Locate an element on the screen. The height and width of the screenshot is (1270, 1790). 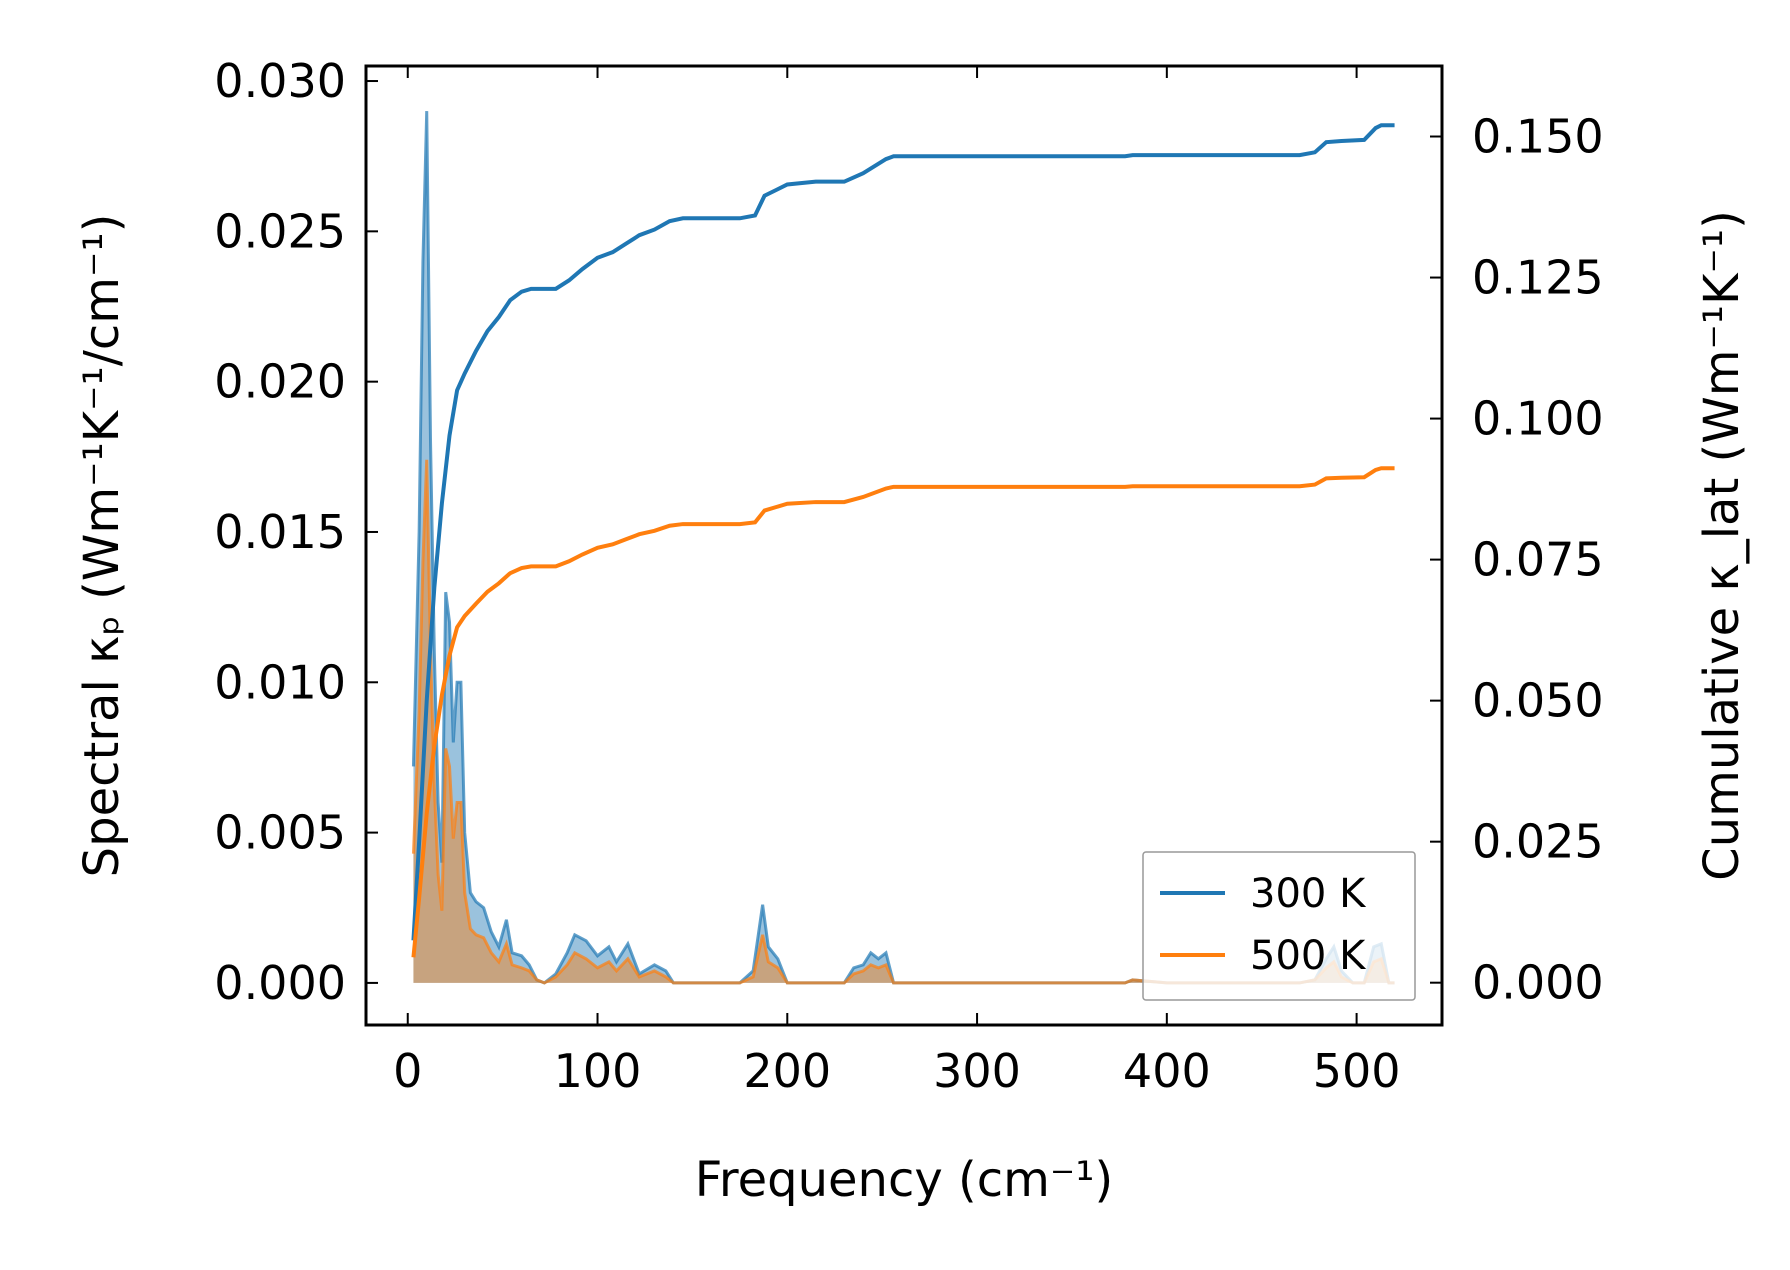
legend: 300 K 500 K is located at coordinates (1279, 926).